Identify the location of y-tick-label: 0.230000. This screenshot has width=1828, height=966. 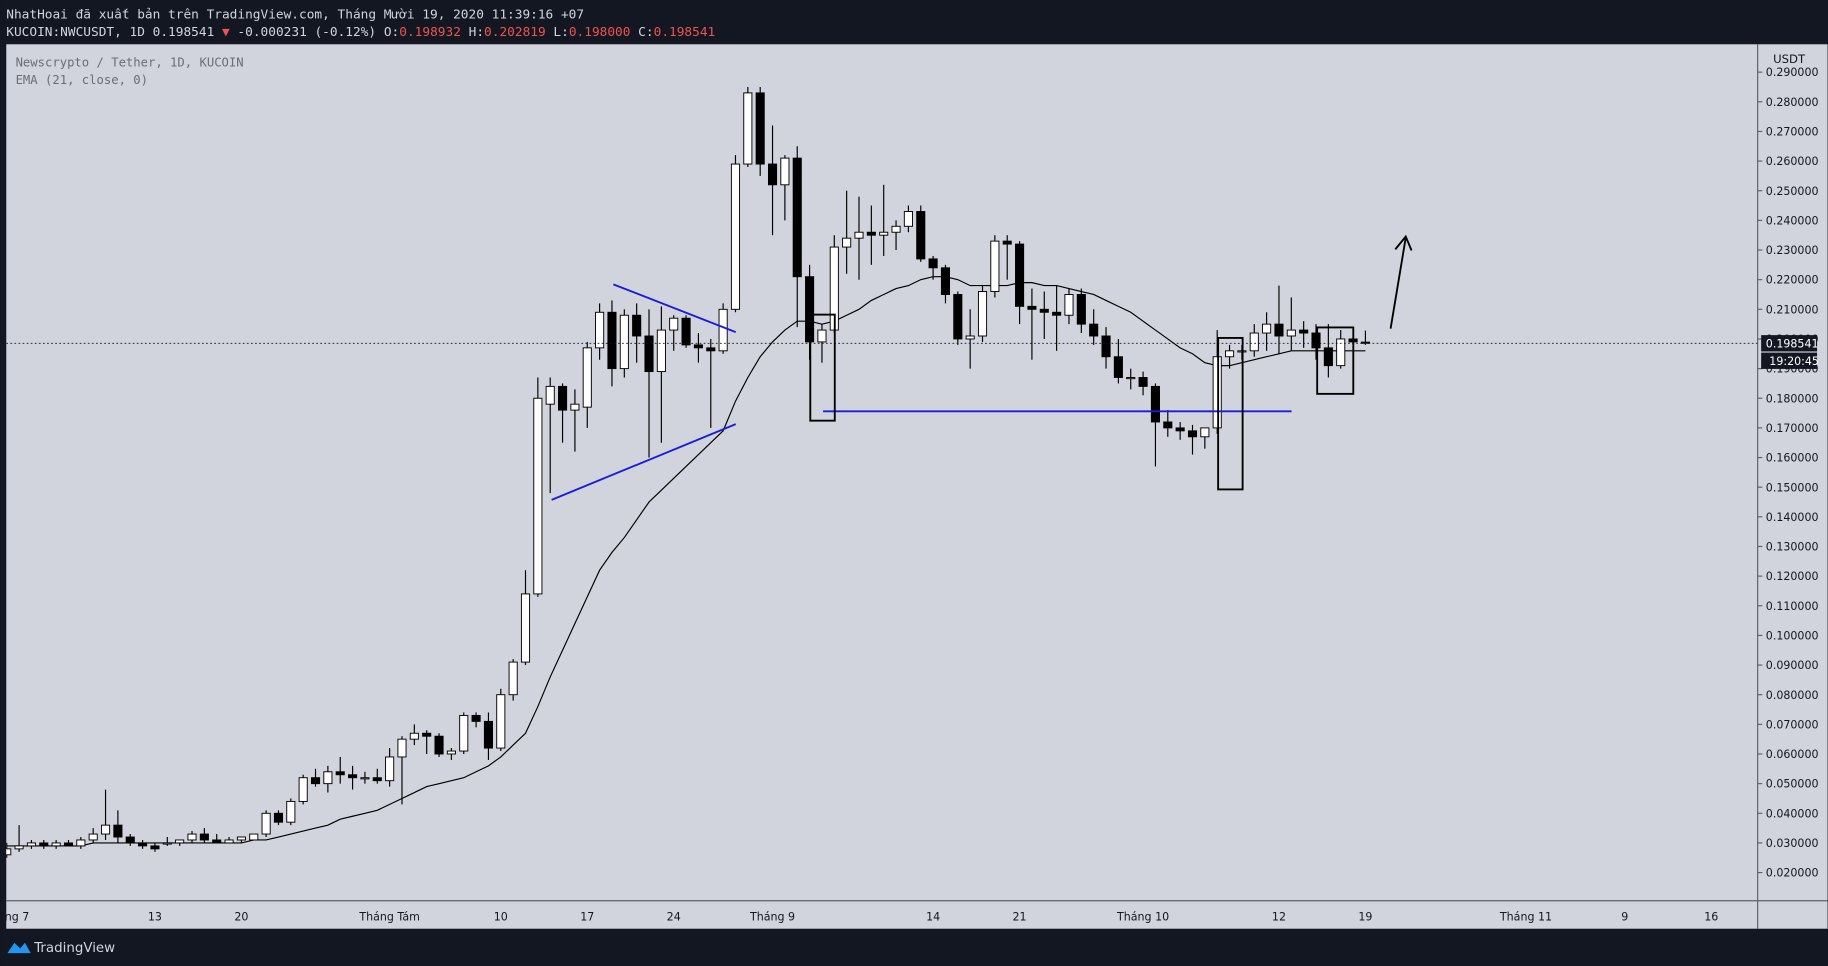
(1792, 250).